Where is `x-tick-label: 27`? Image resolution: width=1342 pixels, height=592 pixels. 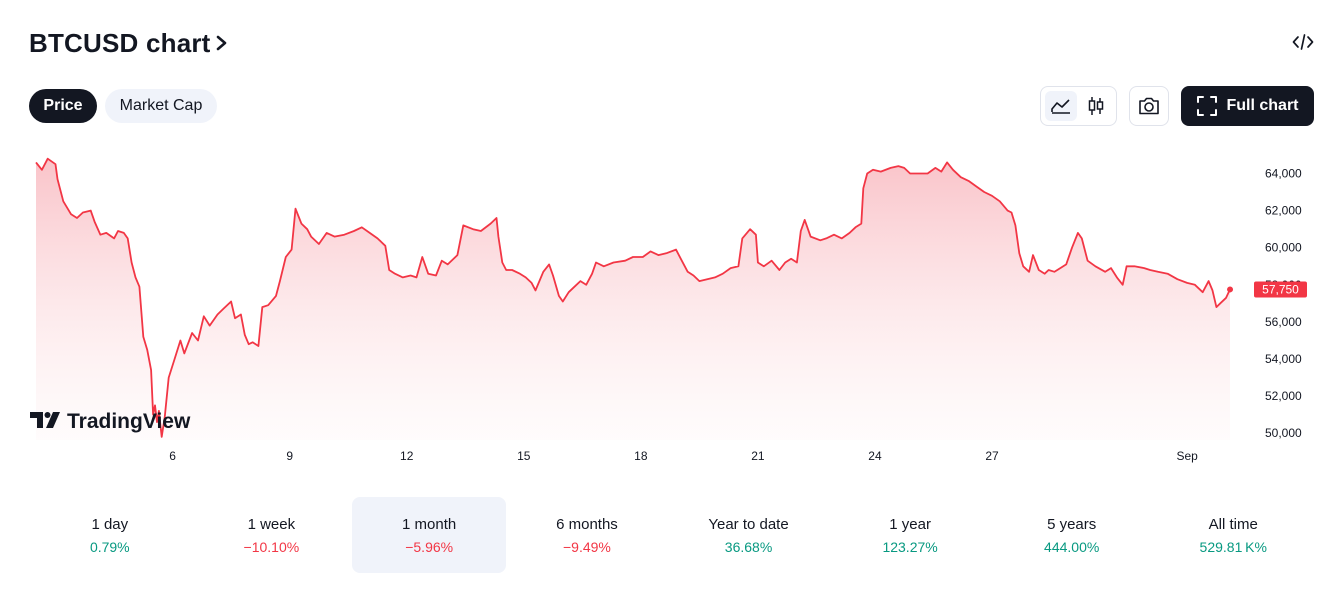 x-tick-label: 27 is located at coordinates (992, 456).